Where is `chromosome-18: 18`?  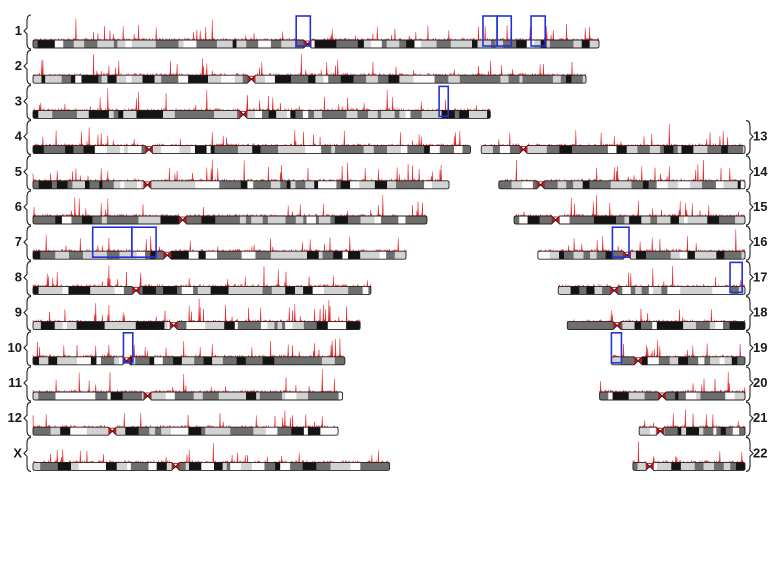 chromosome-18: 18 is located at coordinates (666, 314).